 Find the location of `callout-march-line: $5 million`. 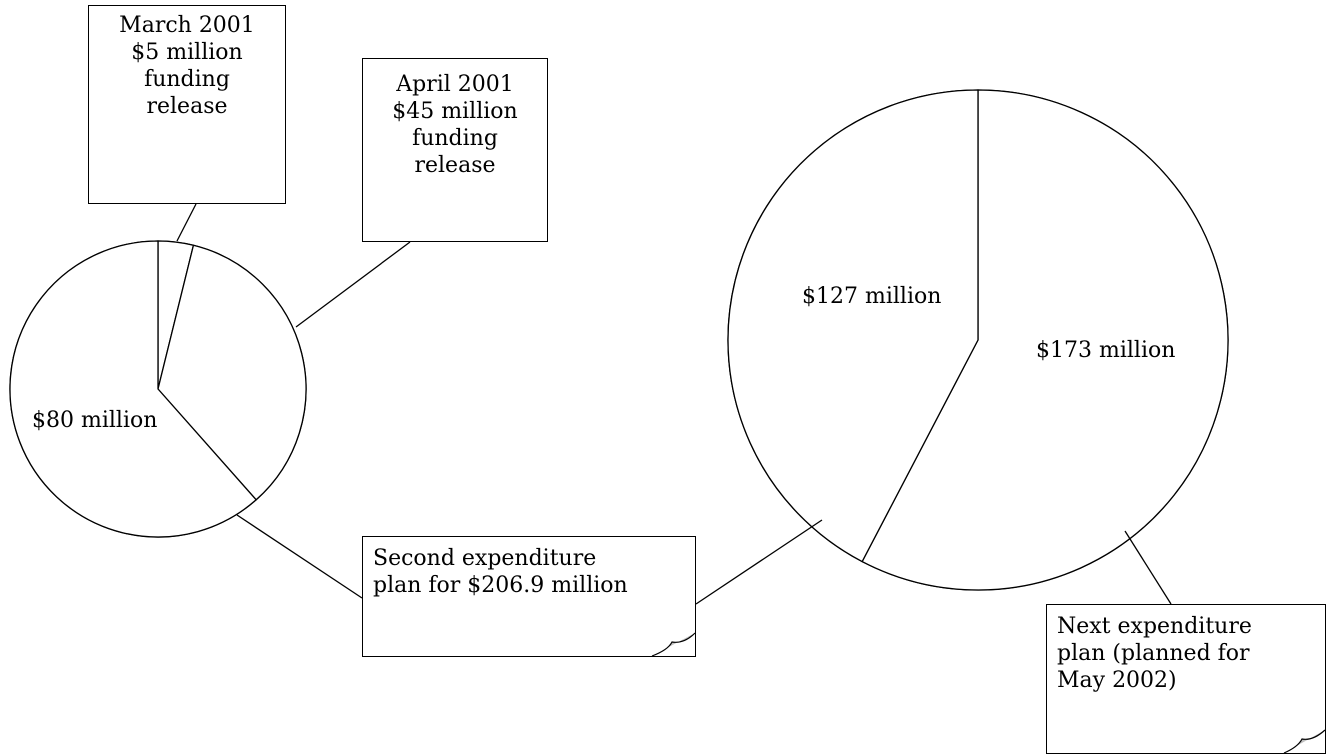

callout-march-line: $5 million is located at coordinates (187, 52).